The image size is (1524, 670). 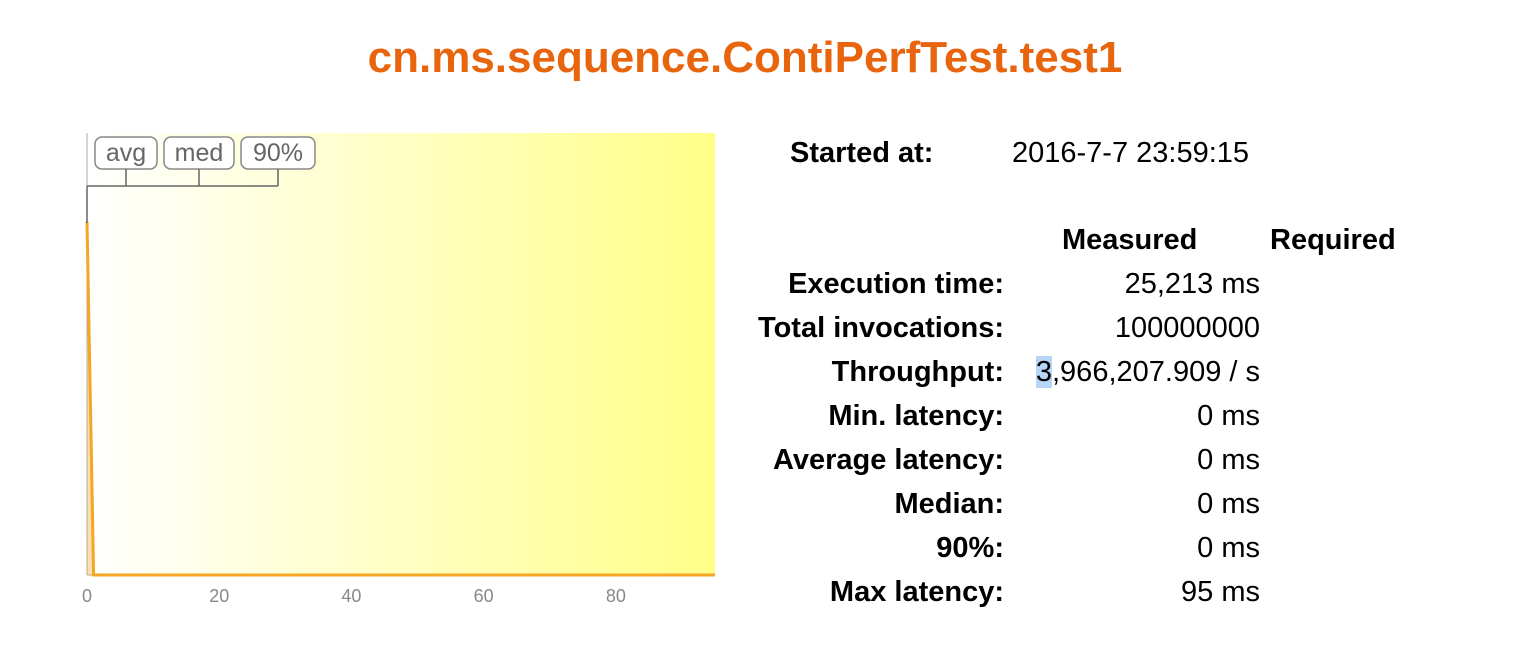 What do you see at coordinates (126, 153) in the screenshot?
I see `marker-label-text: avg` at bounding box center [126, 153].